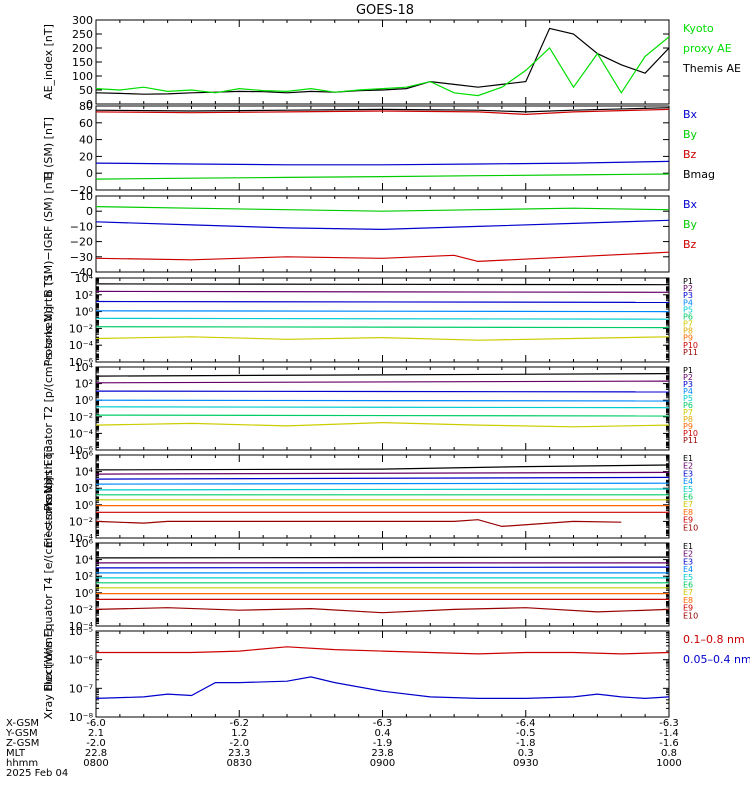  What do you see at coordinates (707, 48) in the screenshot?
I see `legend-entry: proxy AE` at bounding box center [707, 48].